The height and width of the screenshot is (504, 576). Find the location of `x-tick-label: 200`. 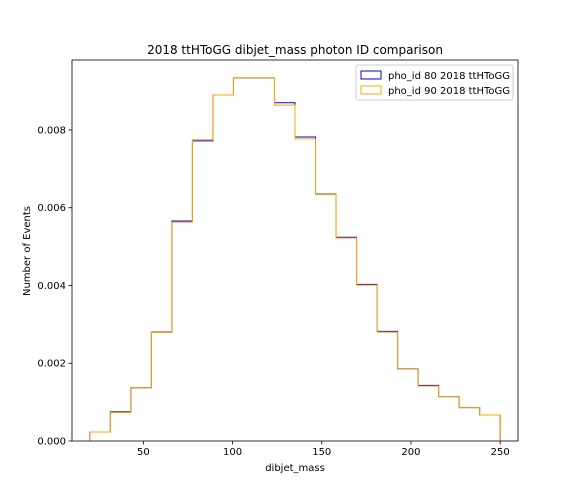

x-tick-label: 200 is located at coordinates (410, 452).